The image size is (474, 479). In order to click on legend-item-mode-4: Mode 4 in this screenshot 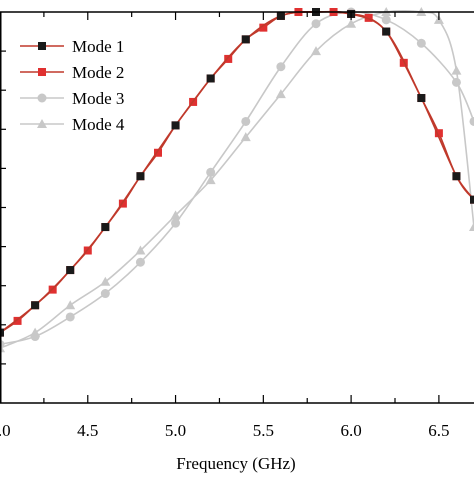, I will do `click(72, 124)`.